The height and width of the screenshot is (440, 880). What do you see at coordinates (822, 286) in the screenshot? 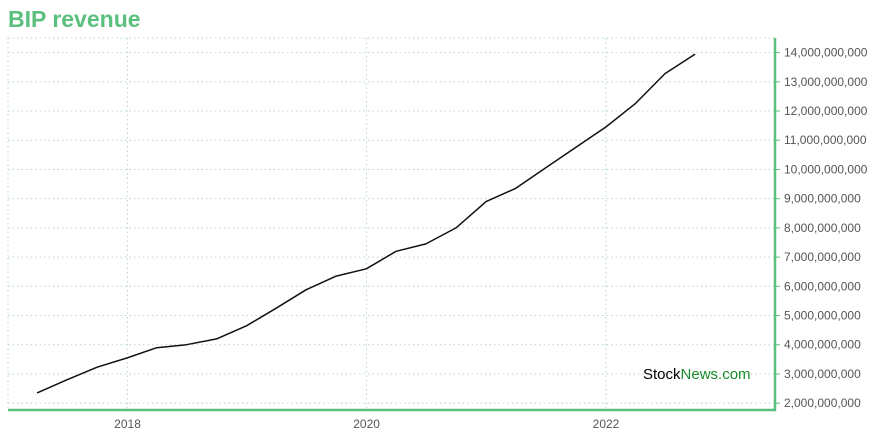
I see `y-tick-label: 6,000,000,000` at bounding box center [822, 286].